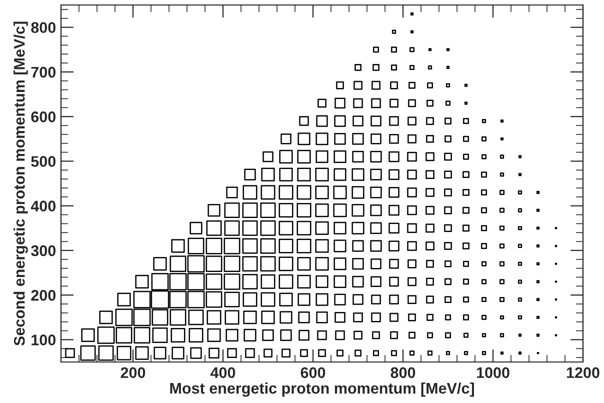 This screenshot has width=604, height=403. I want to click on y-tick-label: 800, so click(43, 27).